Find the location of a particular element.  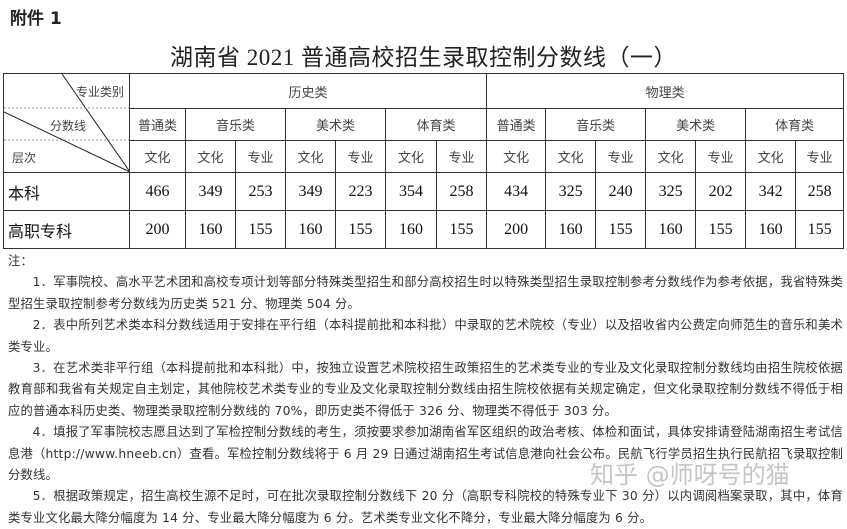

watermark: 知乎 @师呀号的猫 is located at coordinates (690, 475).